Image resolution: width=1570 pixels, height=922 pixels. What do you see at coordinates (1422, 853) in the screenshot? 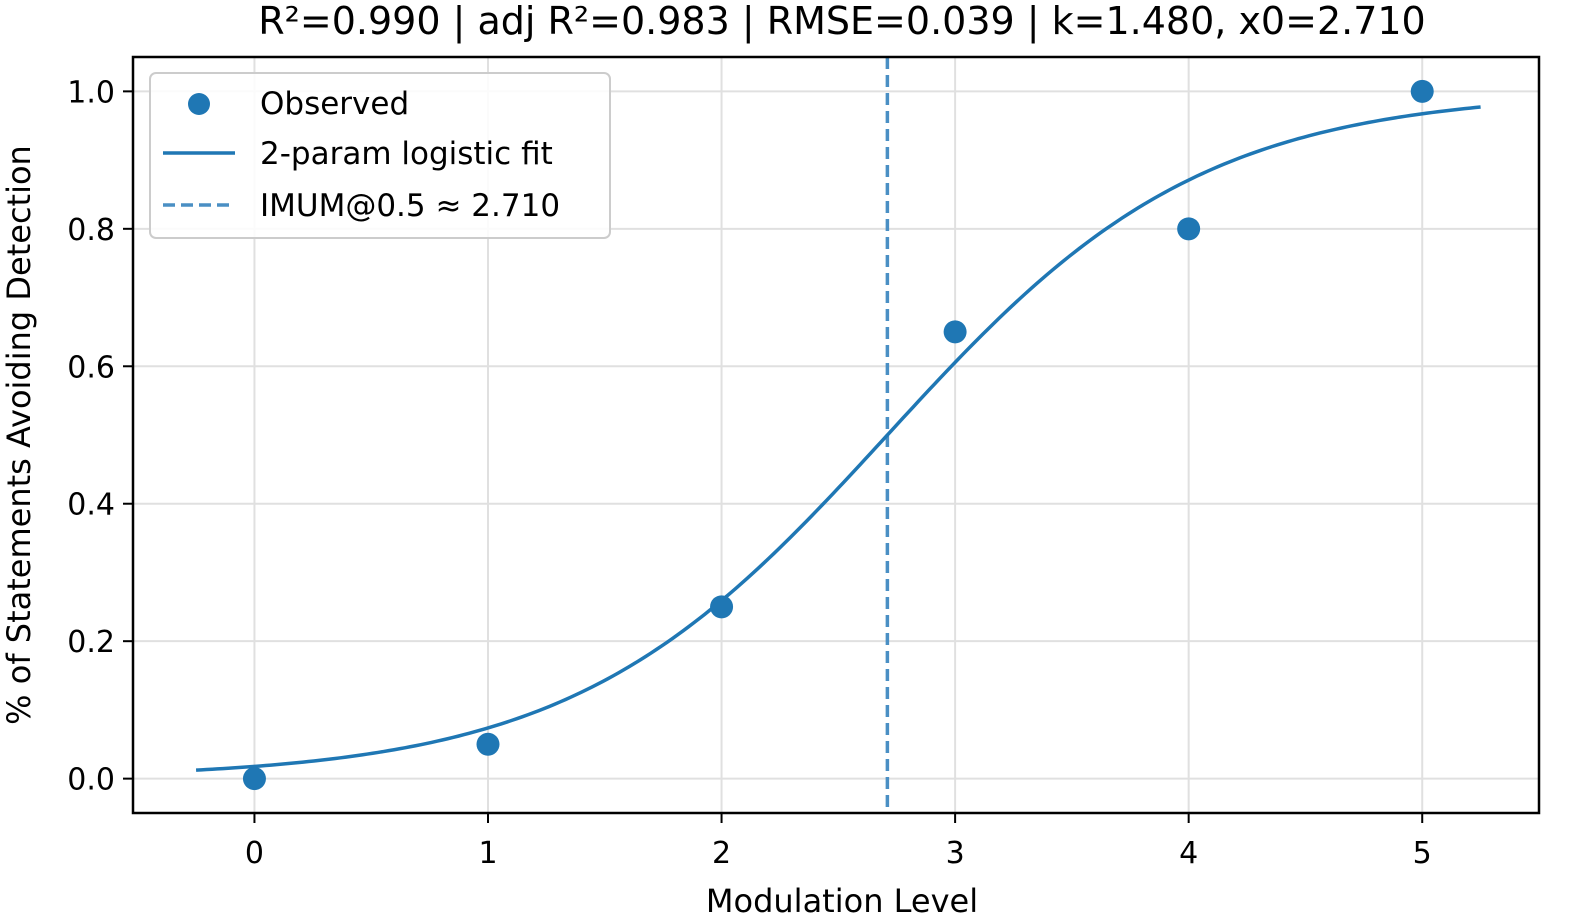
I see `x-tick-label: 5` at bounding box center [1422, 853].